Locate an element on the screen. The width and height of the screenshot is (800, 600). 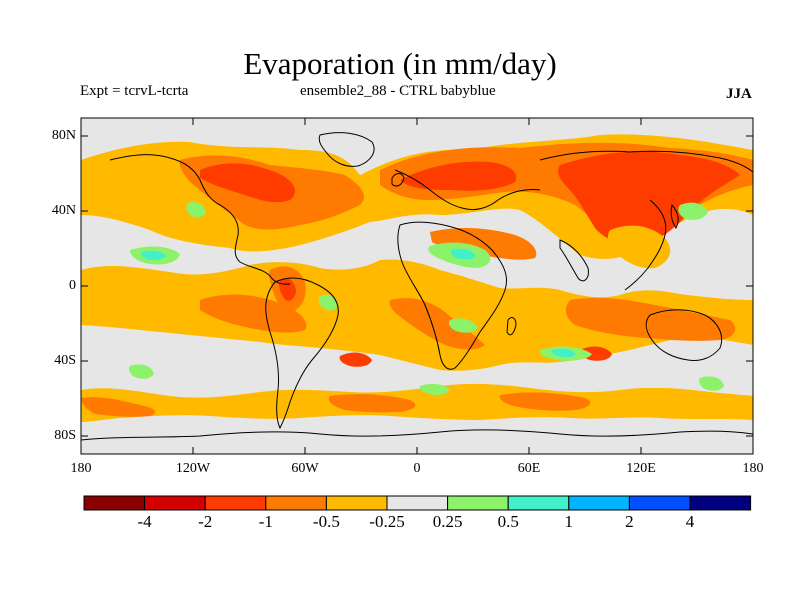
colorbar-label: 1 is located at coordinates (569, 521).